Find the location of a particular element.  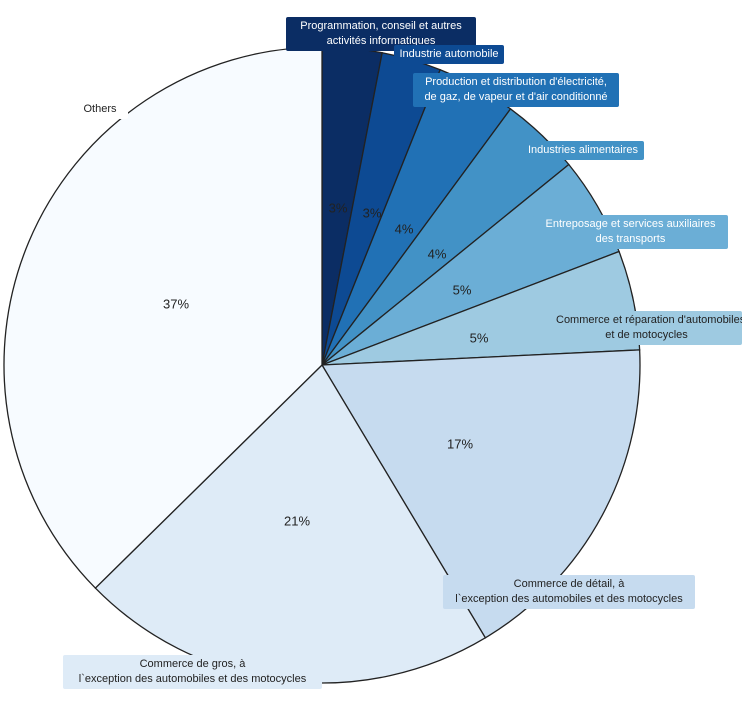

slice-category-label: Others is located at coordinates (100, 109).